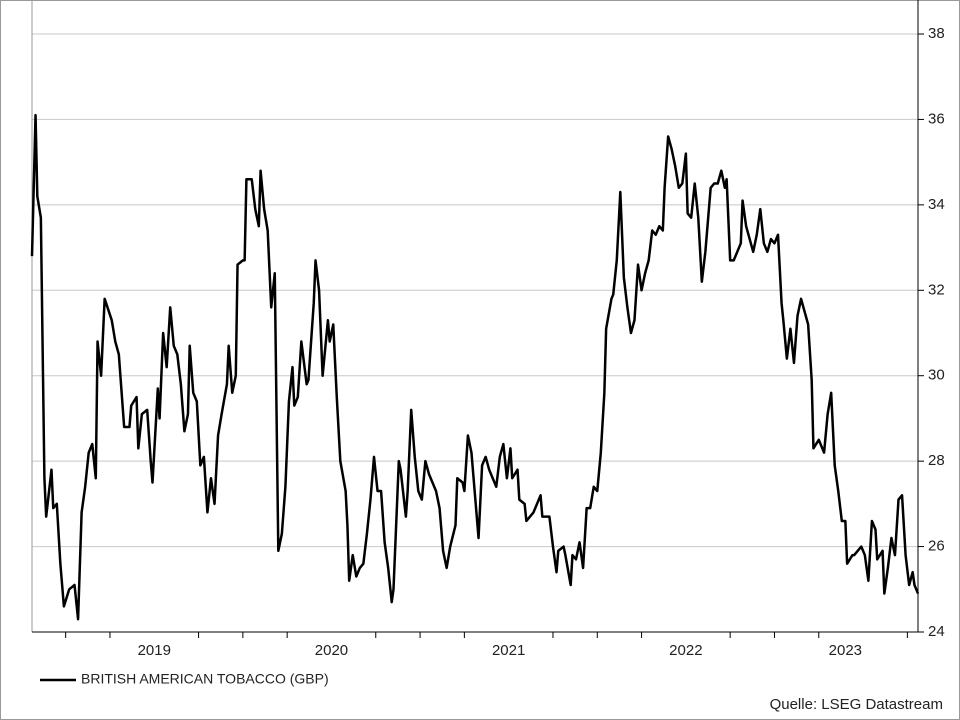 Image resolution: width=960 pixels, height=720 pixels. Describe the element at coordinates (936, 289) in the screenshot. I see `y-tick-label: 32` at that location.